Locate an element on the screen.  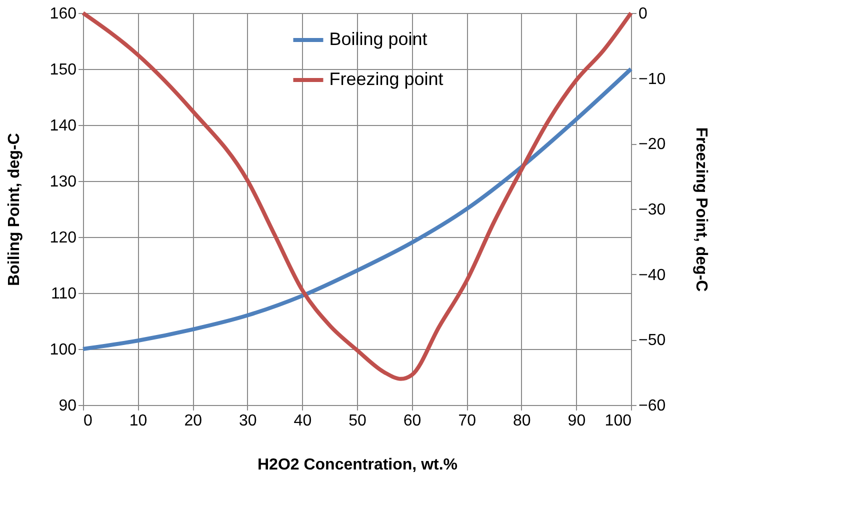
x-tick-label: 30 is located at coordinates (248, 421).